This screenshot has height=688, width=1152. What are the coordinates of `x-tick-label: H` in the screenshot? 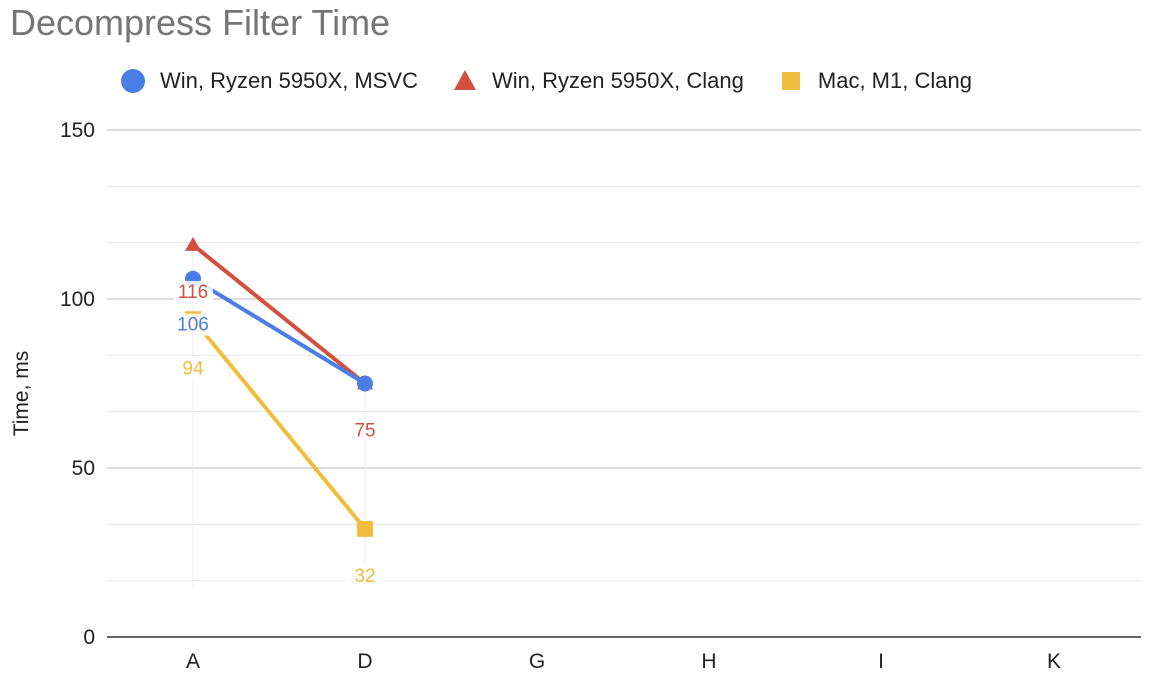 It's located at (708, 661).